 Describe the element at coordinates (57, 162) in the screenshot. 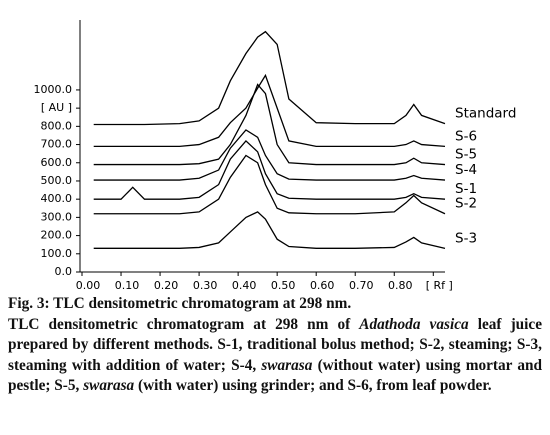

I see `y-tick-label: 600.0` at that location.